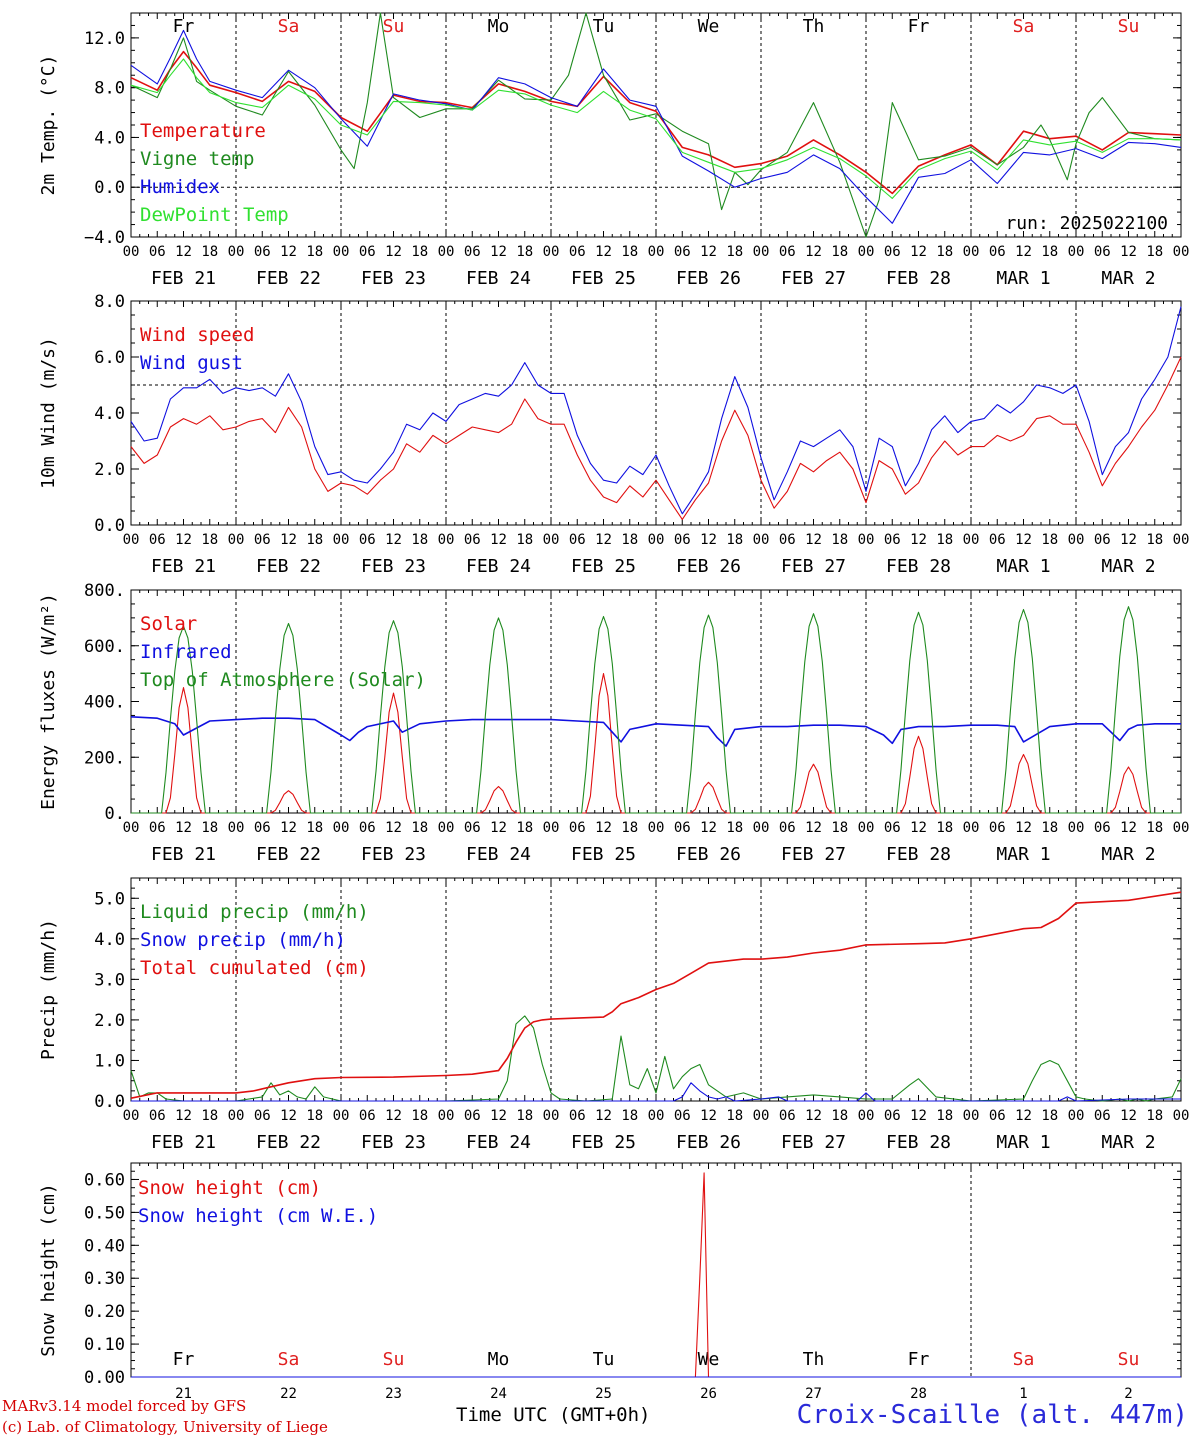 This screenshot has width=1194, height=1445. Describe the element at coordinates (104, 703) in the screenshot. I see `y-tick-label: 400.` at that location.